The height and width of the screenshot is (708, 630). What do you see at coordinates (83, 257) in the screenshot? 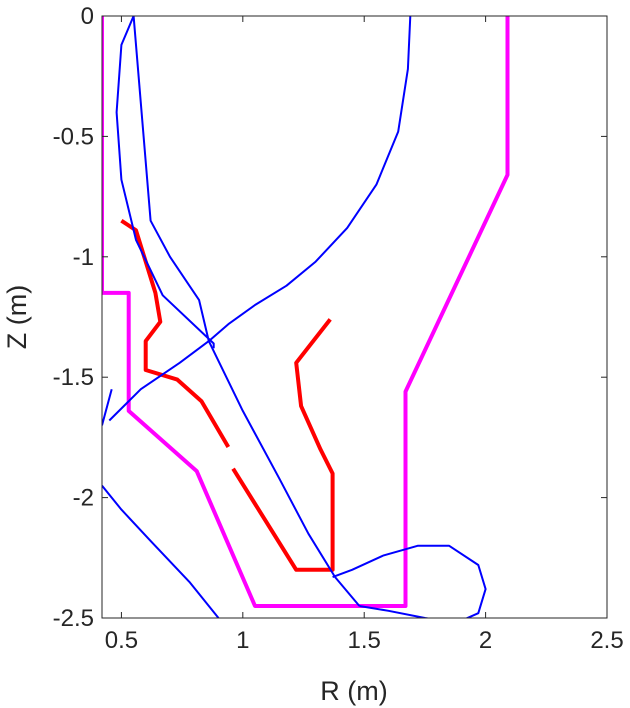
I see `y-tick-label: -1` at bounding box center [83, 257].